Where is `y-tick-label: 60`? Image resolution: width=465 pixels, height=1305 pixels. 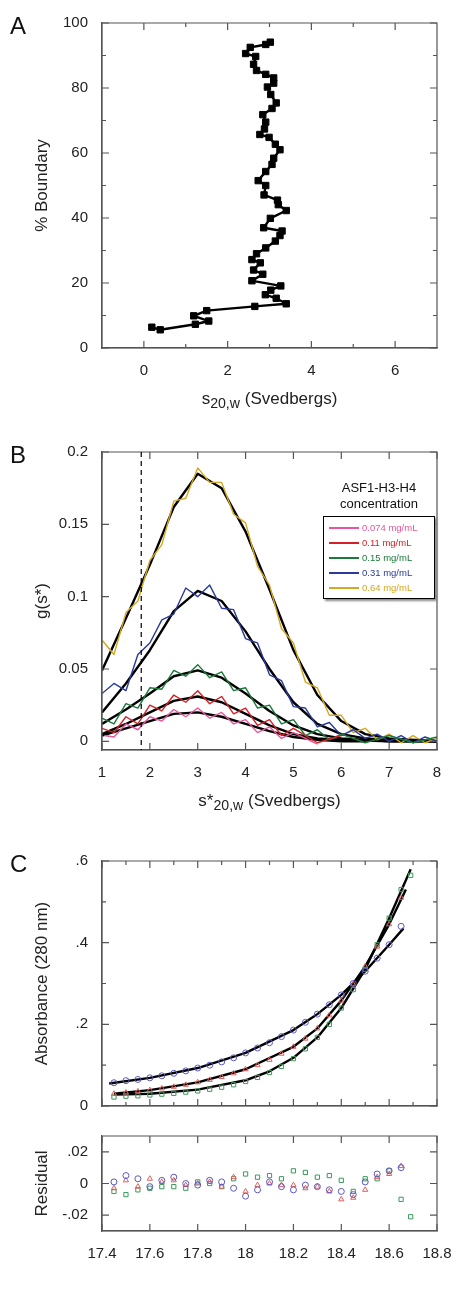
y-tick-label: 60 is located at coordinates (79, 152).